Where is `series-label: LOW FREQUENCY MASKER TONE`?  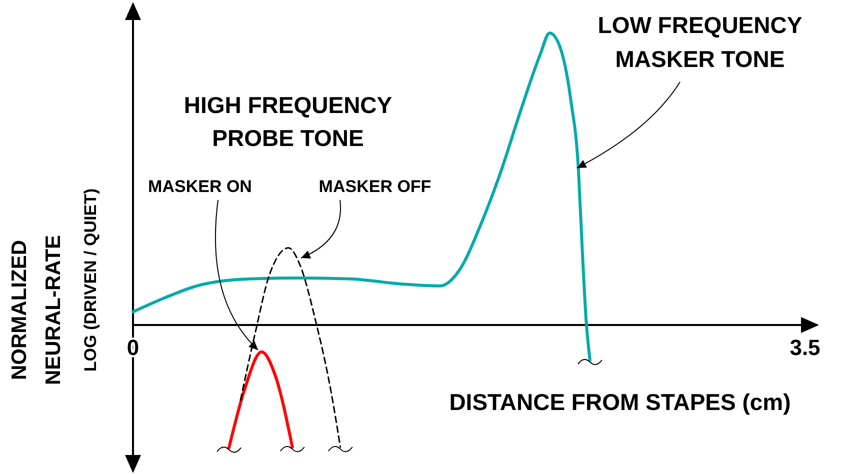 series-label: LOW FREQUENCY MASKER TONE is located at coordinates (700, 42).